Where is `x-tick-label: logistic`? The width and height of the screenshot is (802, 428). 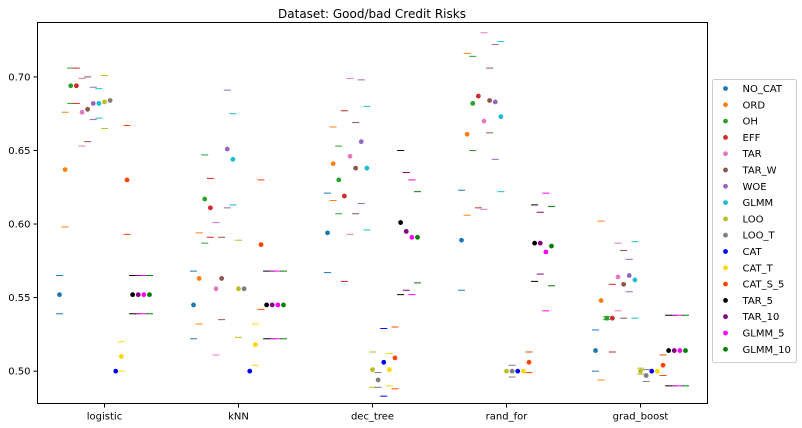 x-tick-label: logistic is located at coordinates (104, 417).